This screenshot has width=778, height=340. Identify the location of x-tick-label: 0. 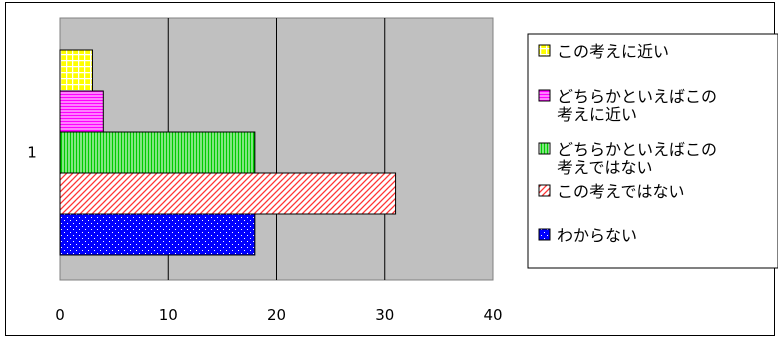
(60, 315).